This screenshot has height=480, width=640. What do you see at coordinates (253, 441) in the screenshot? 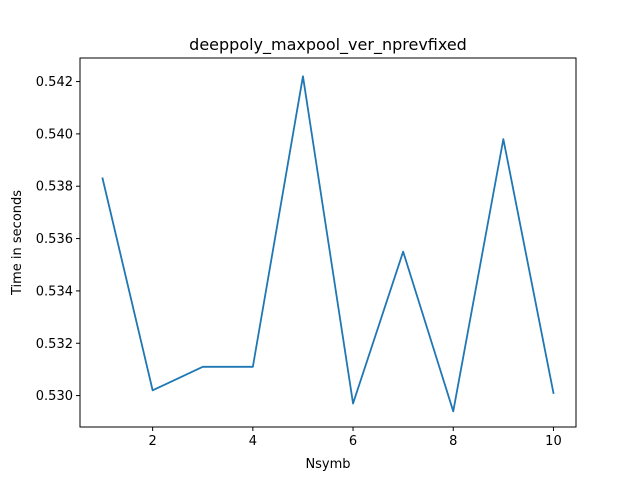
I see `x-tick-label: 4` at bounding box center [253, 441].